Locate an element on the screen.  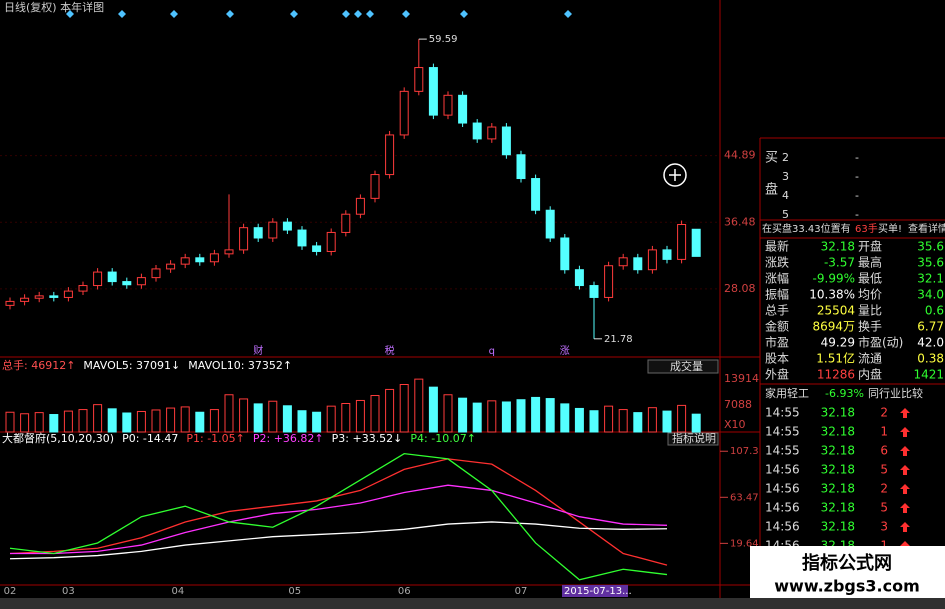
y-tick-label: 28.08 is located at coordinates (740, 288).